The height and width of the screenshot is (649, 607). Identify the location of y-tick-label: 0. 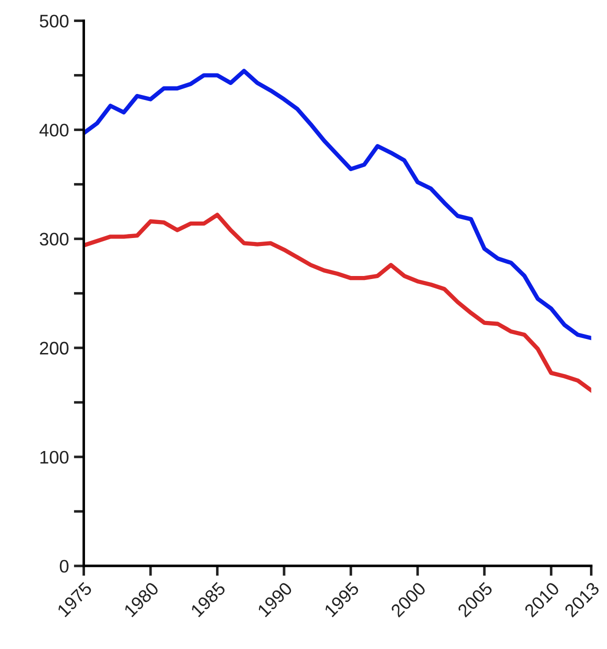
(64, 566).